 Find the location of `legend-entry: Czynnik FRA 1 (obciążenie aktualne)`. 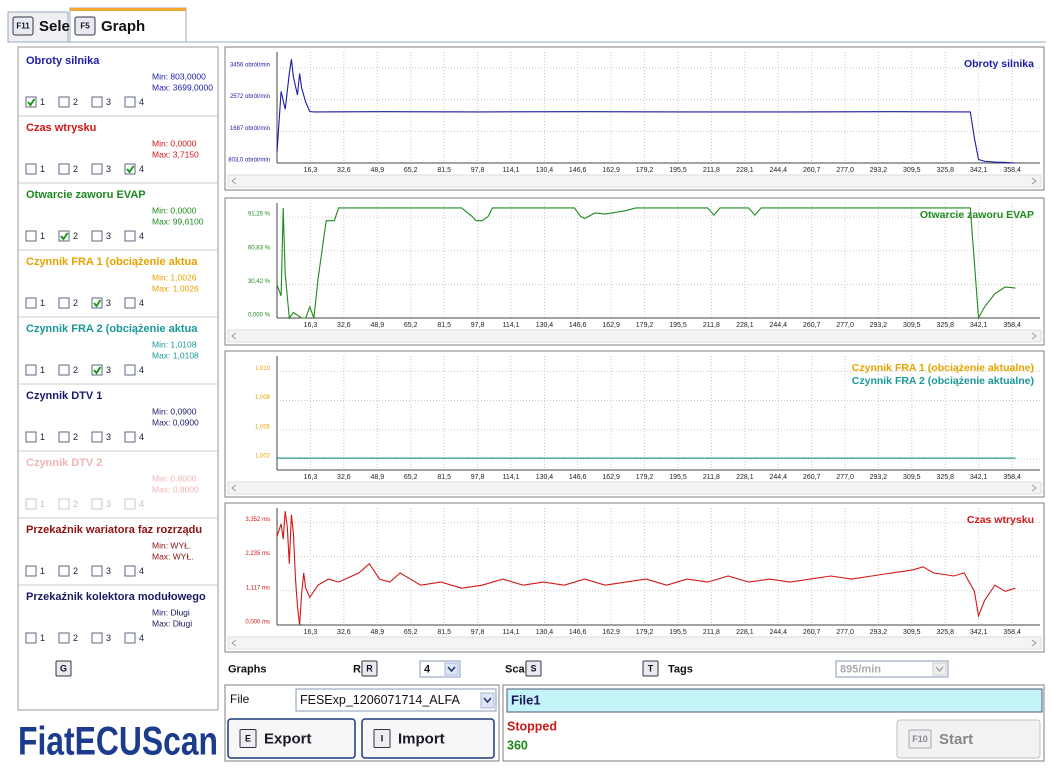

legend-entry: Czynnik FRA 1 (obciążenie aktualne) is located at coordinates (943, 368).